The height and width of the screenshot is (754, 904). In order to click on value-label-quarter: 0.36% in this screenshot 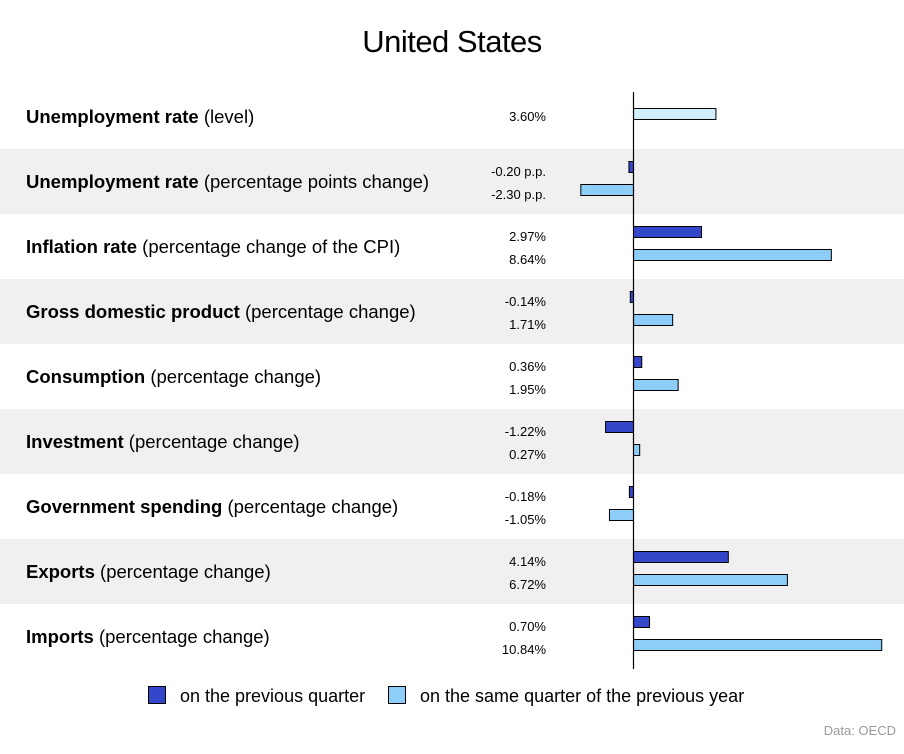, I will do `click(527, 366)`.